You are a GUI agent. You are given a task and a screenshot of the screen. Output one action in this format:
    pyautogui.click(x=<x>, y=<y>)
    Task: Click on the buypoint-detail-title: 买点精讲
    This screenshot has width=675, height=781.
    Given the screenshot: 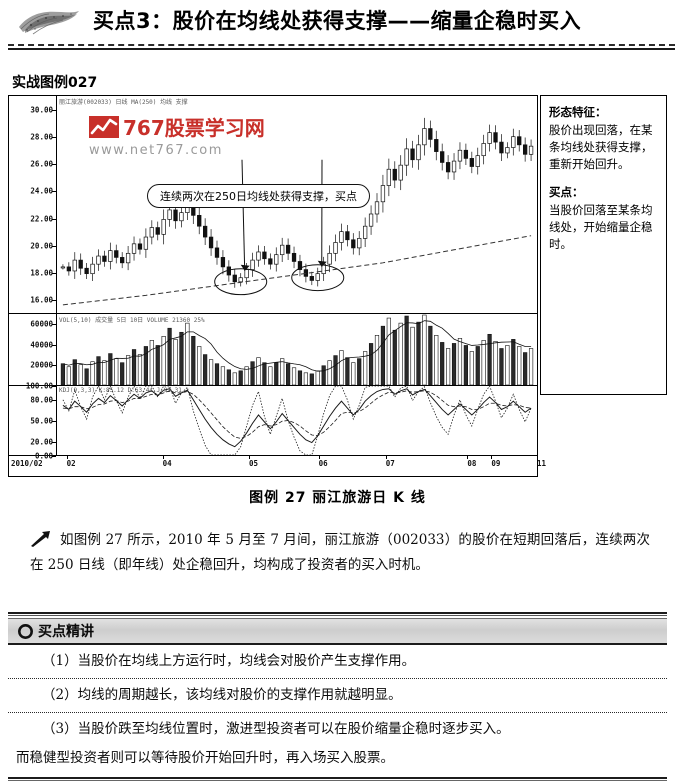 What is the action you would take?
    pyautogui.click(x=66, y=631)
    